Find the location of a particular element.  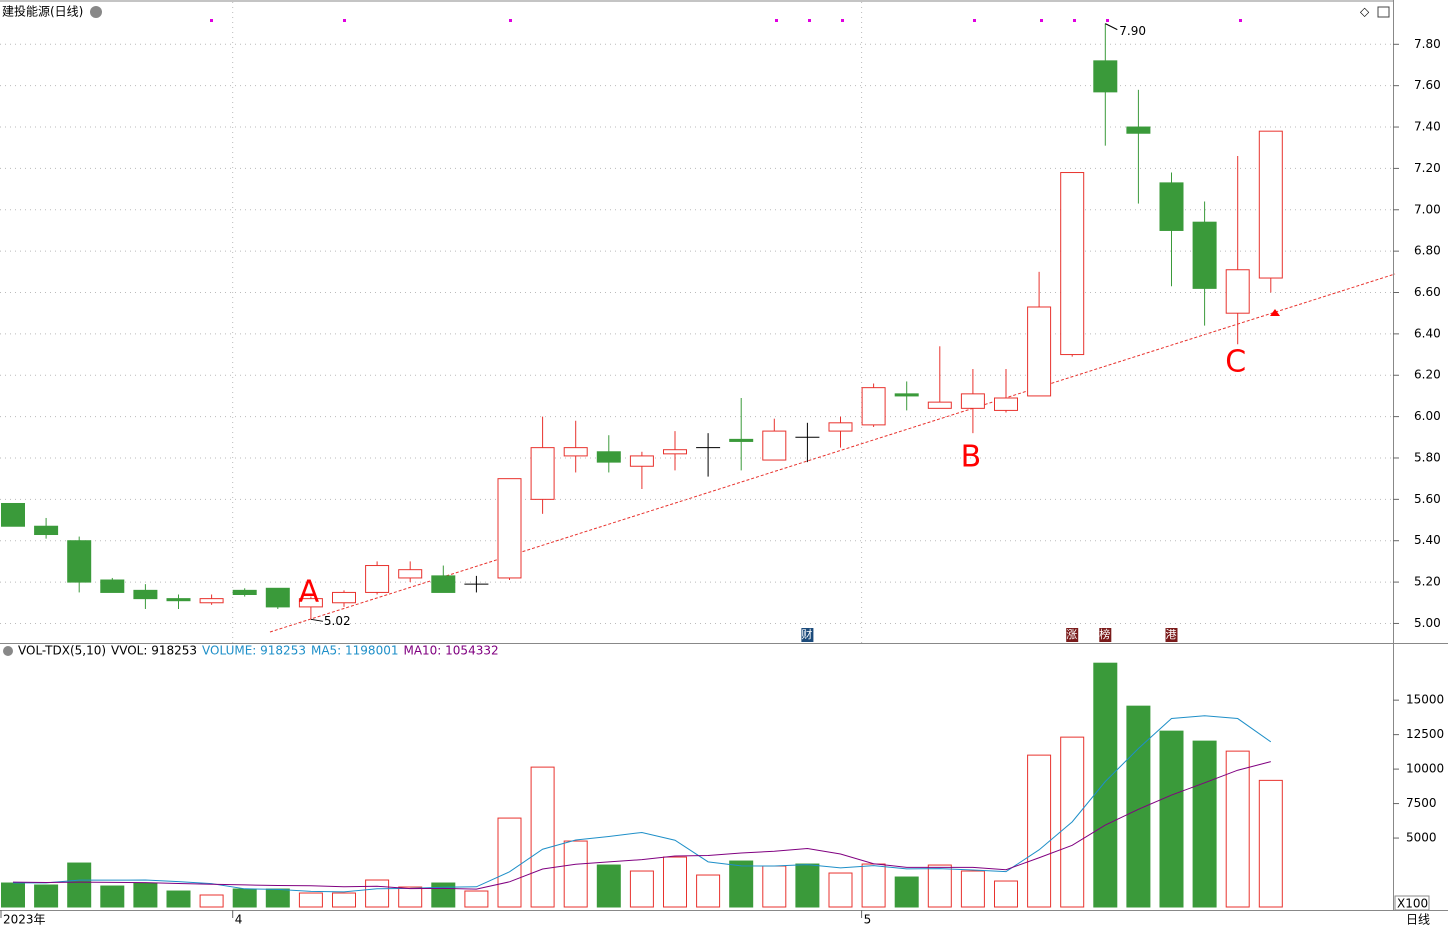

y-tick-label: 7.60 is located at coordinates (1427, 85).